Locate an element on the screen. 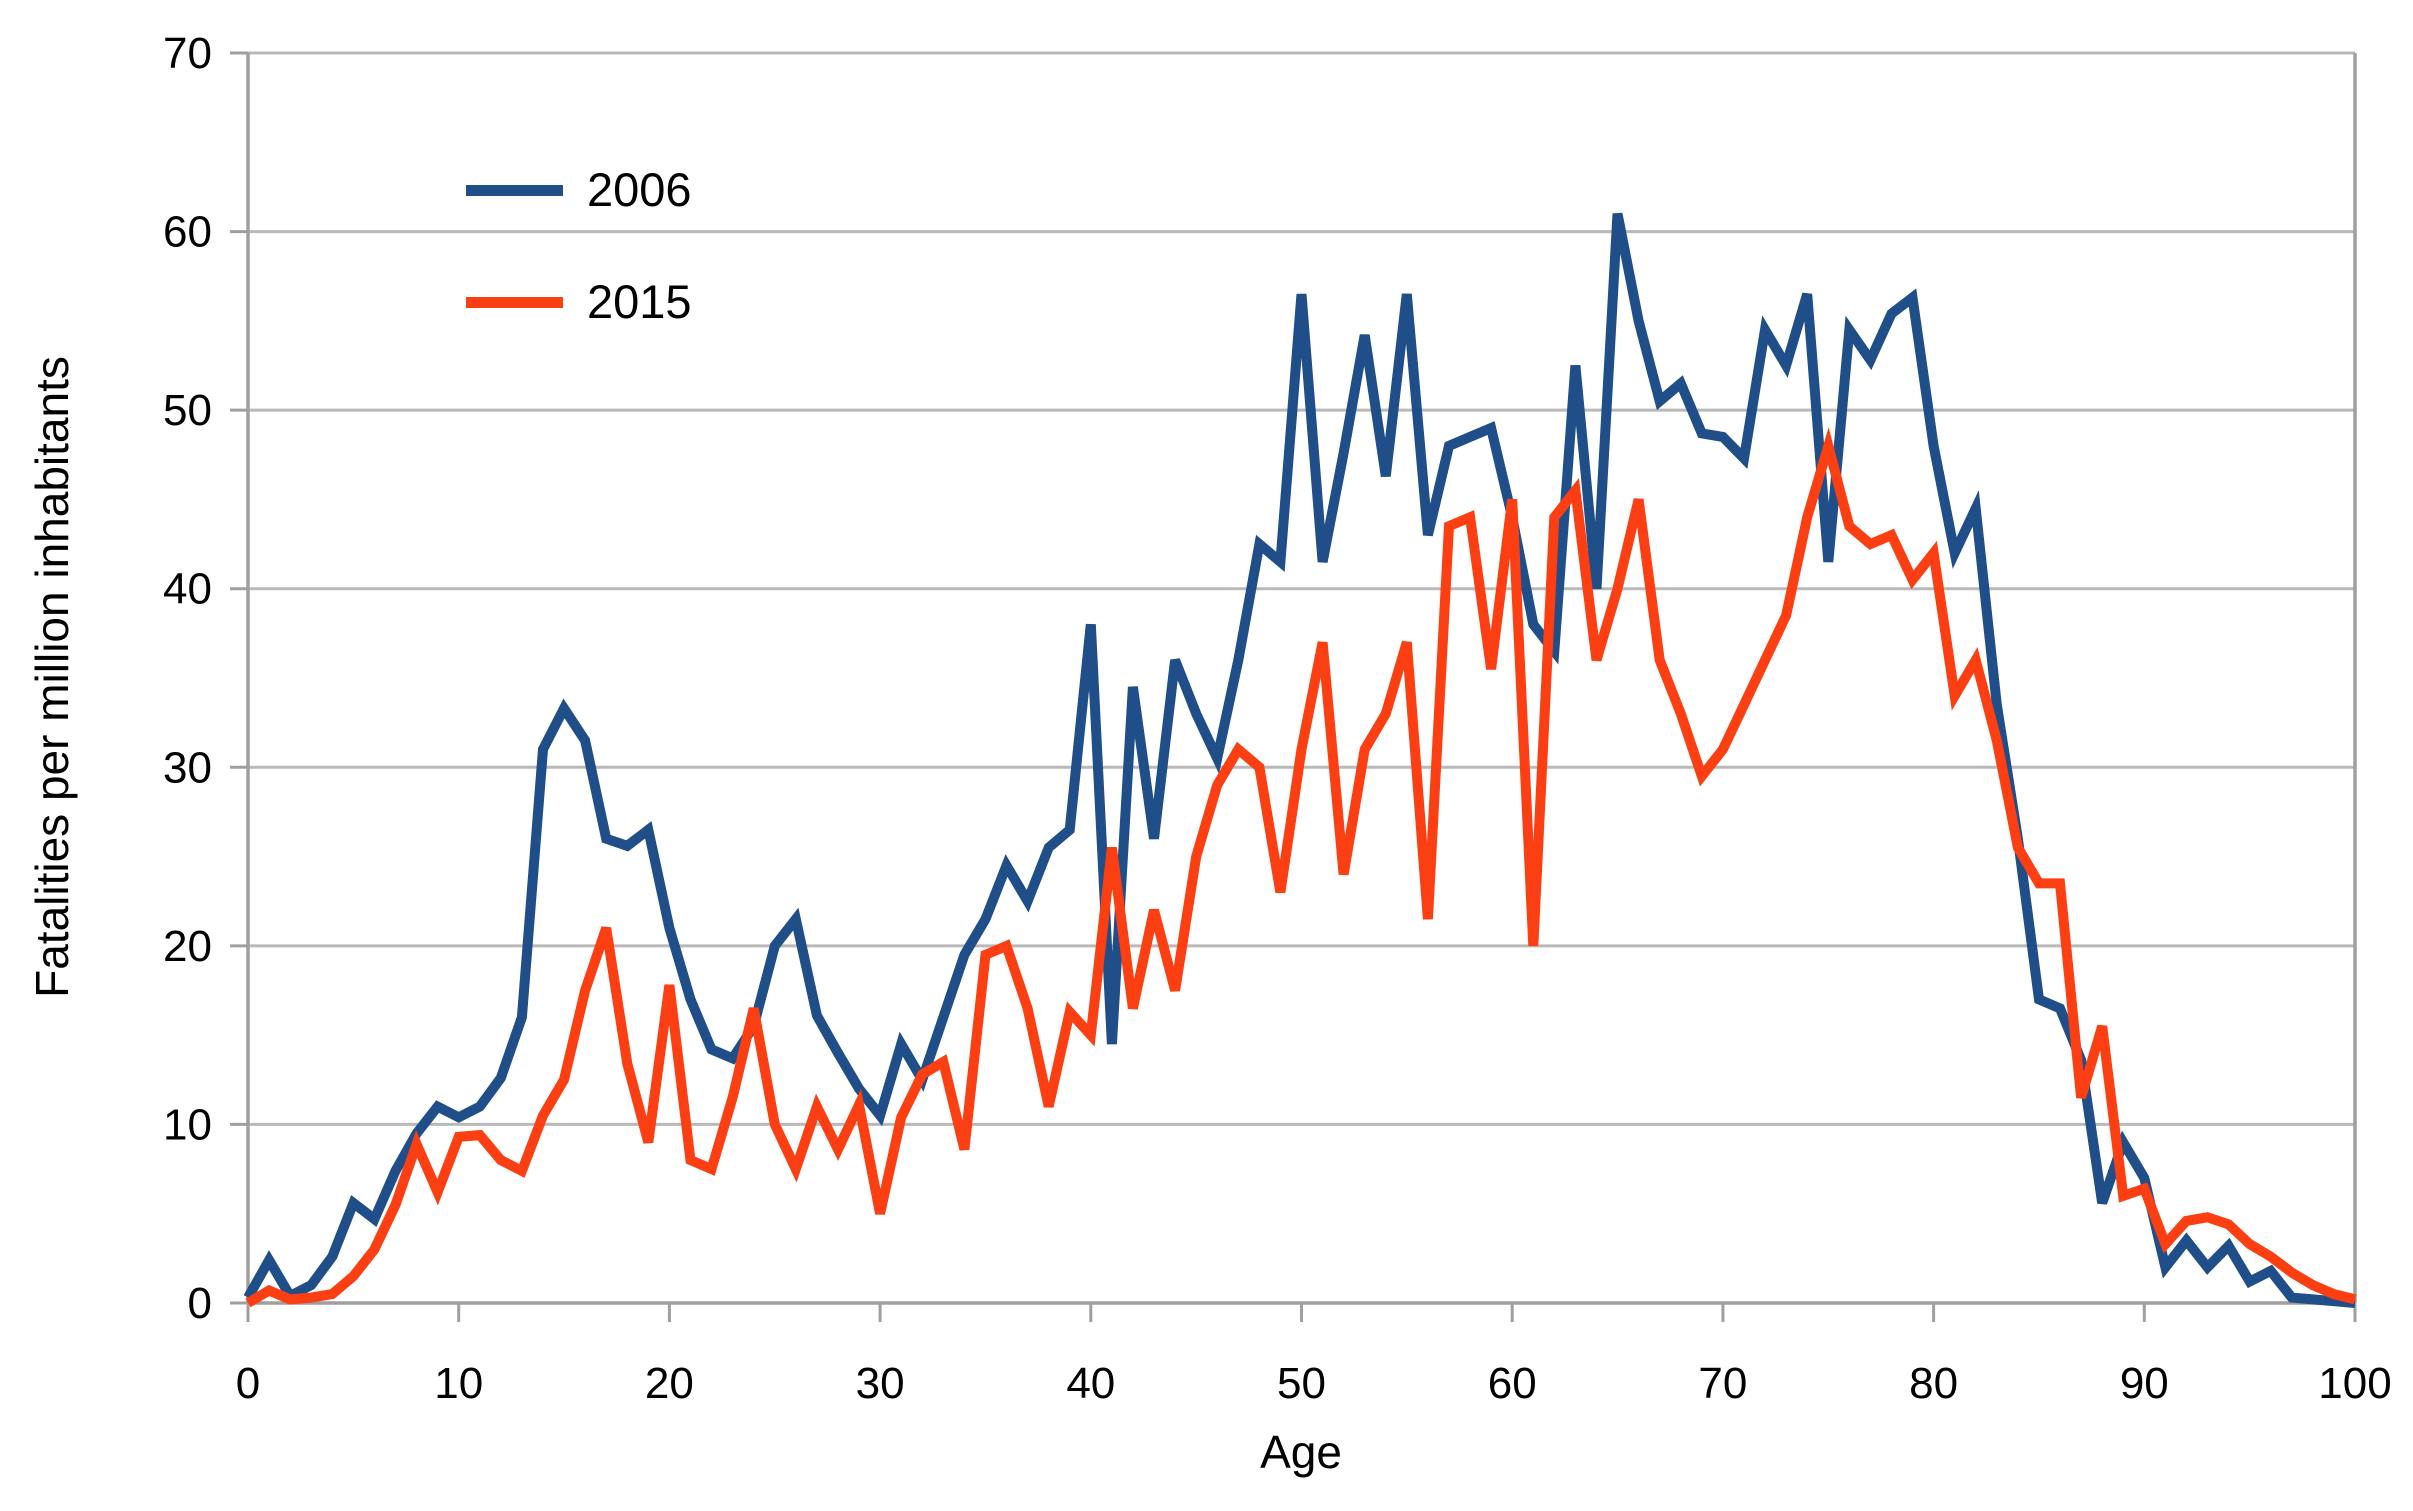 Image resolution: width=2413 pixels, height=1511 pixels. y-tick-label: 30 is located at coordinates (187, 767).